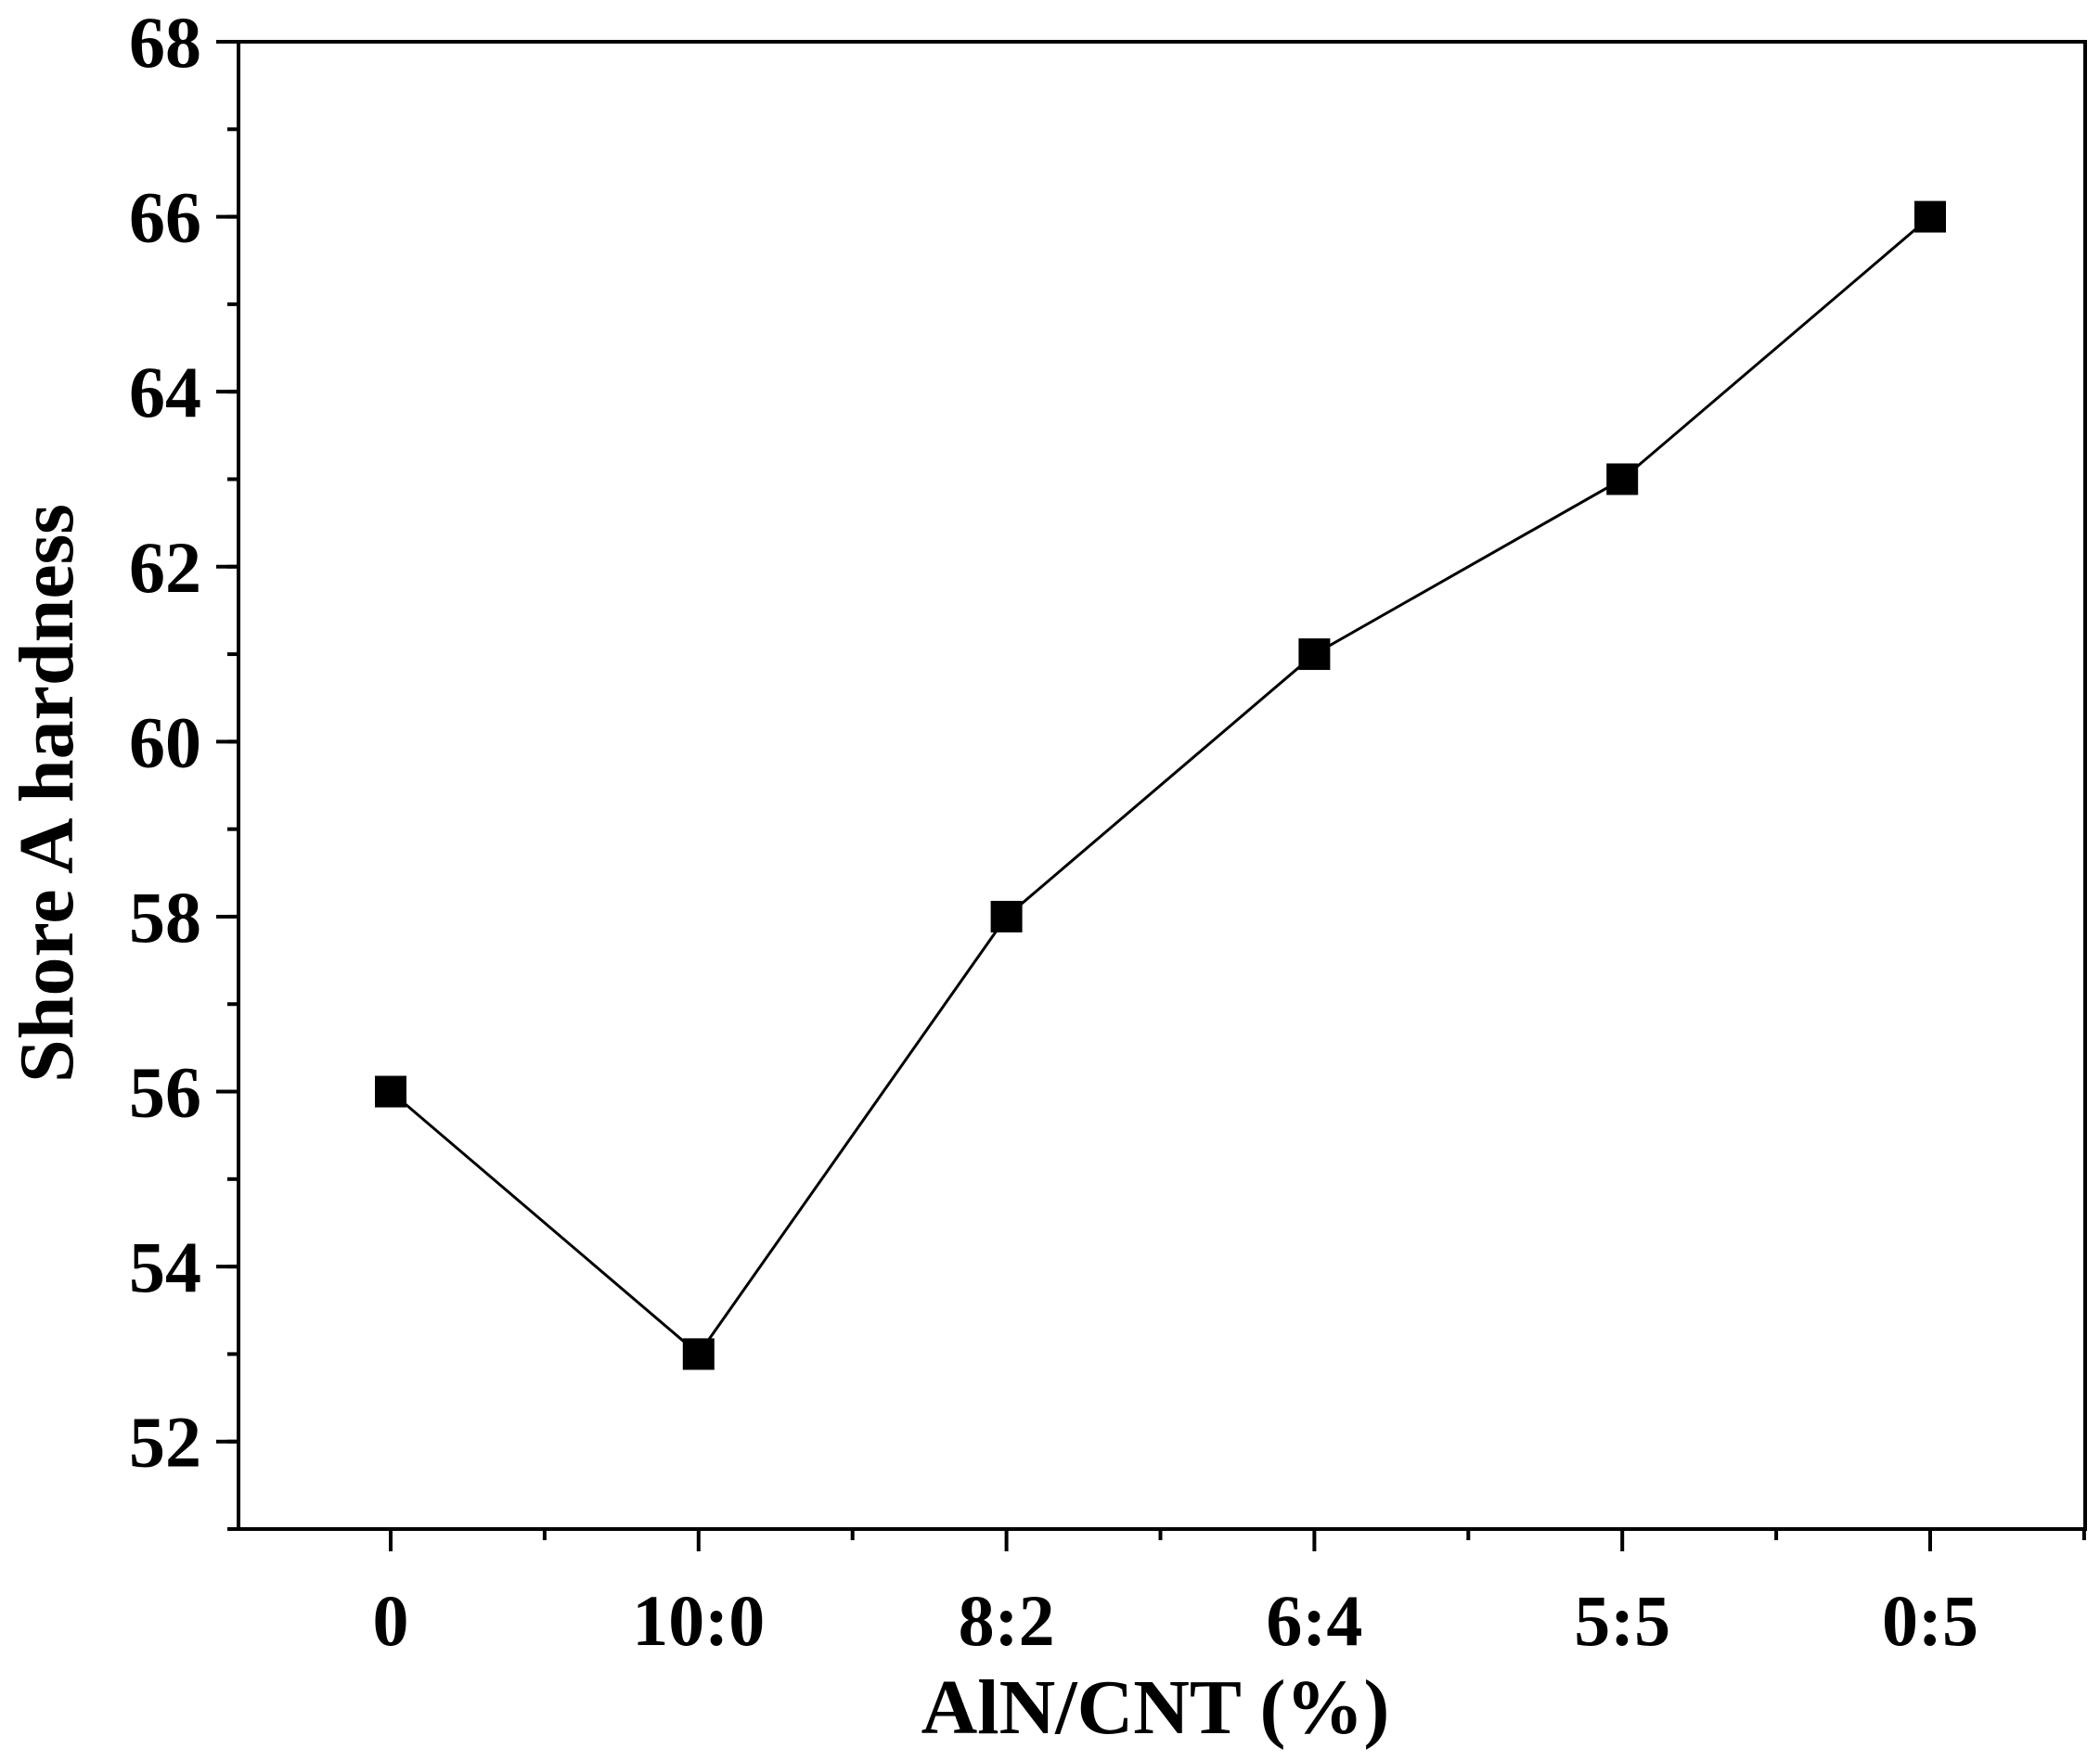 The height and width of the screenshot is (1761, 2100). I want to click on x-tick-label: 8:2, so click(1007, 1620).